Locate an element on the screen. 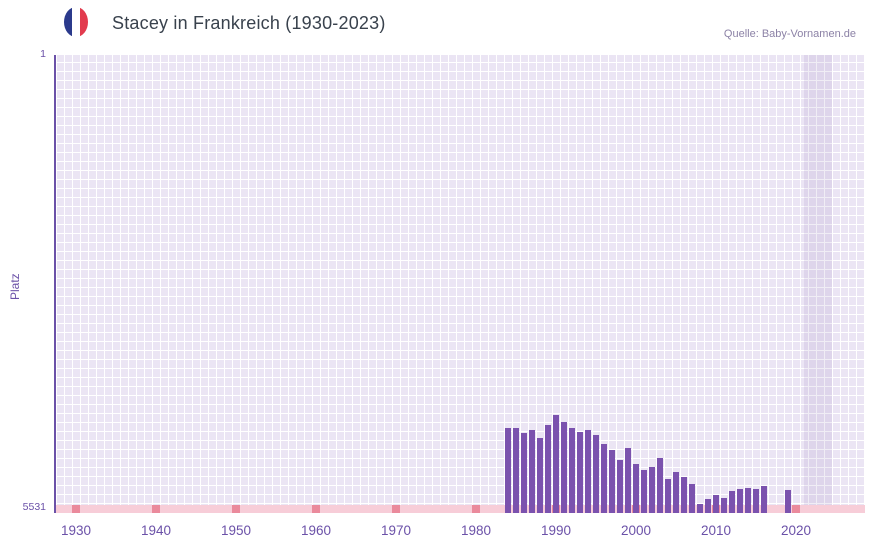 The image size is (873, 552). flag-stripe-blue is located at coordinates (68, 22).